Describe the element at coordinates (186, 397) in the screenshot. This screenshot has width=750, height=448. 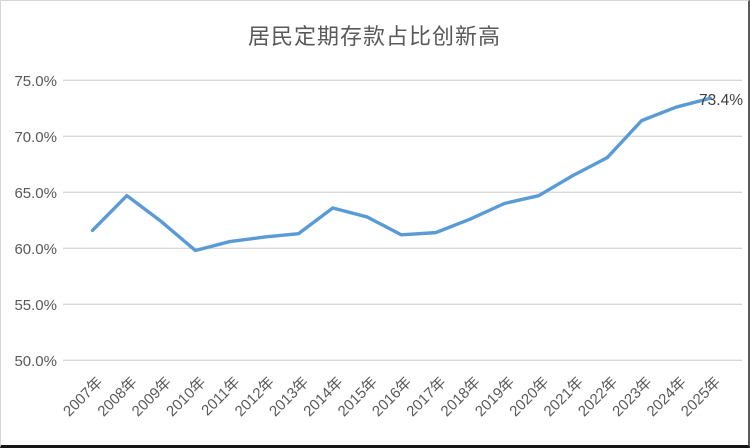
I see `x-axis-tick-label: 2010年` at that location.